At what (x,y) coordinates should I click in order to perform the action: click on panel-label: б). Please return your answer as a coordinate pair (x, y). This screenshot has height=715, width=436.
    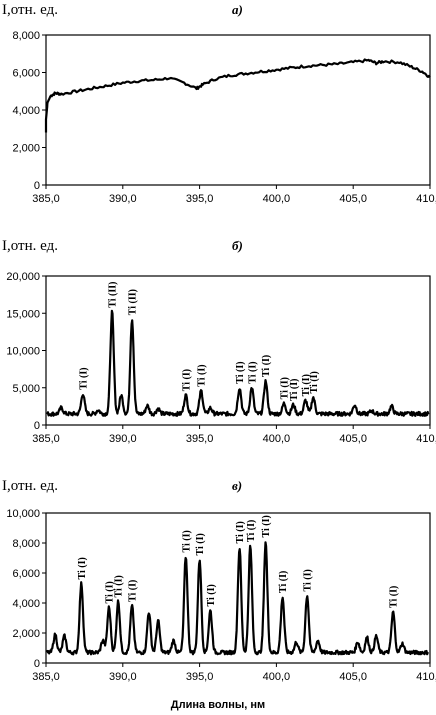
    Looking at the image, I should click on (237, 245).